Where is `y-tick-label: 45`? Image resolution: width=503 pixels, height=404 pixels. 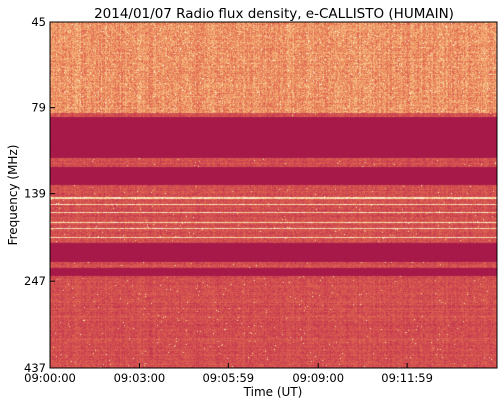
y-tick-label: 45 is located at coordinates (38, 22).